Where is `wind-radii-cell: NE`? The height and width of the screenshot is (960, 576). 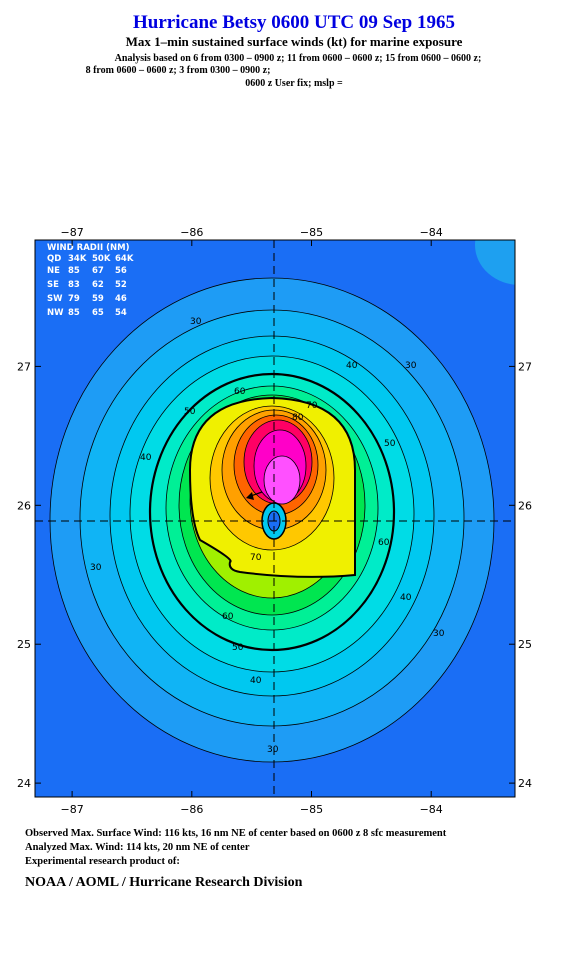 wind-radii-cell: NE is located at coordinates (53, 271).